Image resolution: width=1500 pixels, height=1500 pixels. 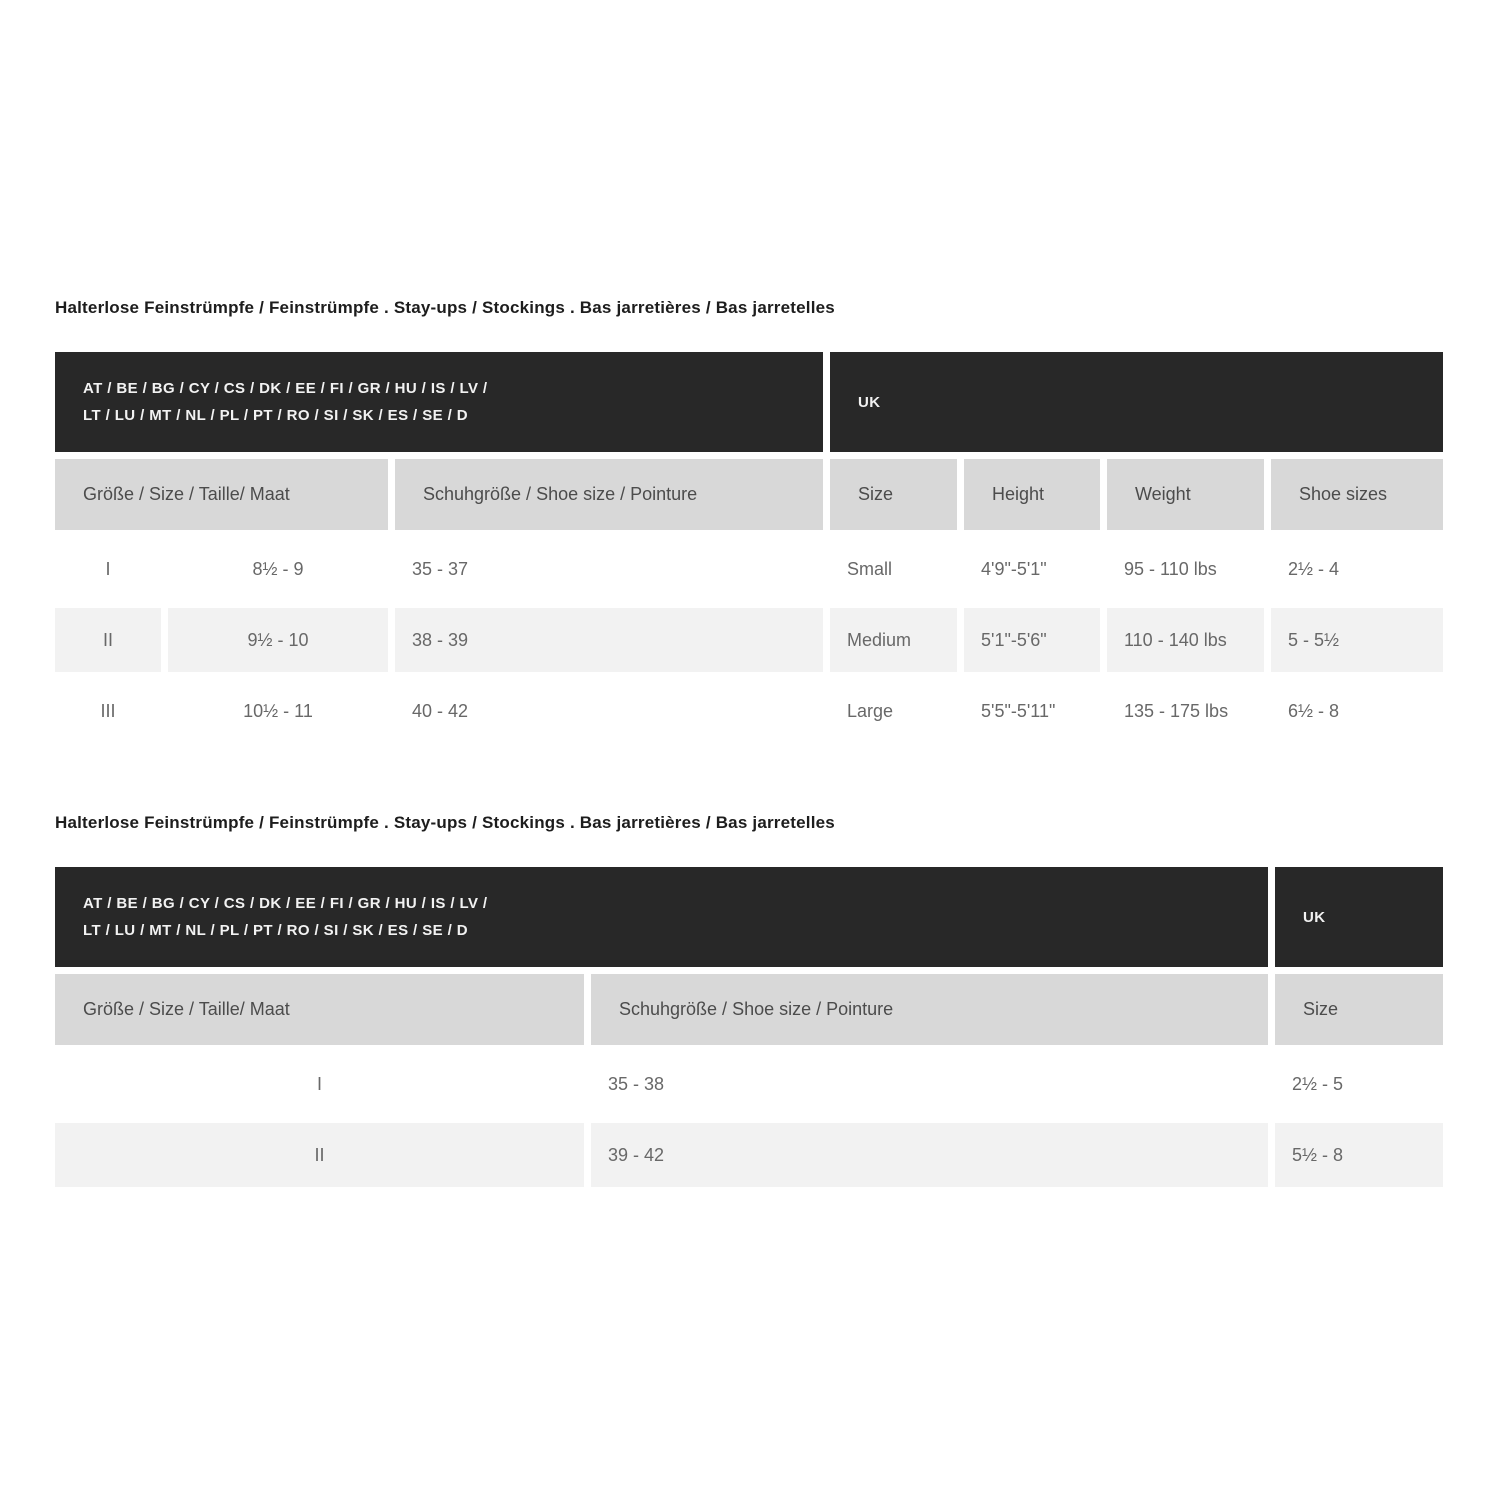 What do you see at coordinates (278, 568) in the screenshot?
I see `groesse-value-cell: 8½ - 9` at bounding box center [278, 568].